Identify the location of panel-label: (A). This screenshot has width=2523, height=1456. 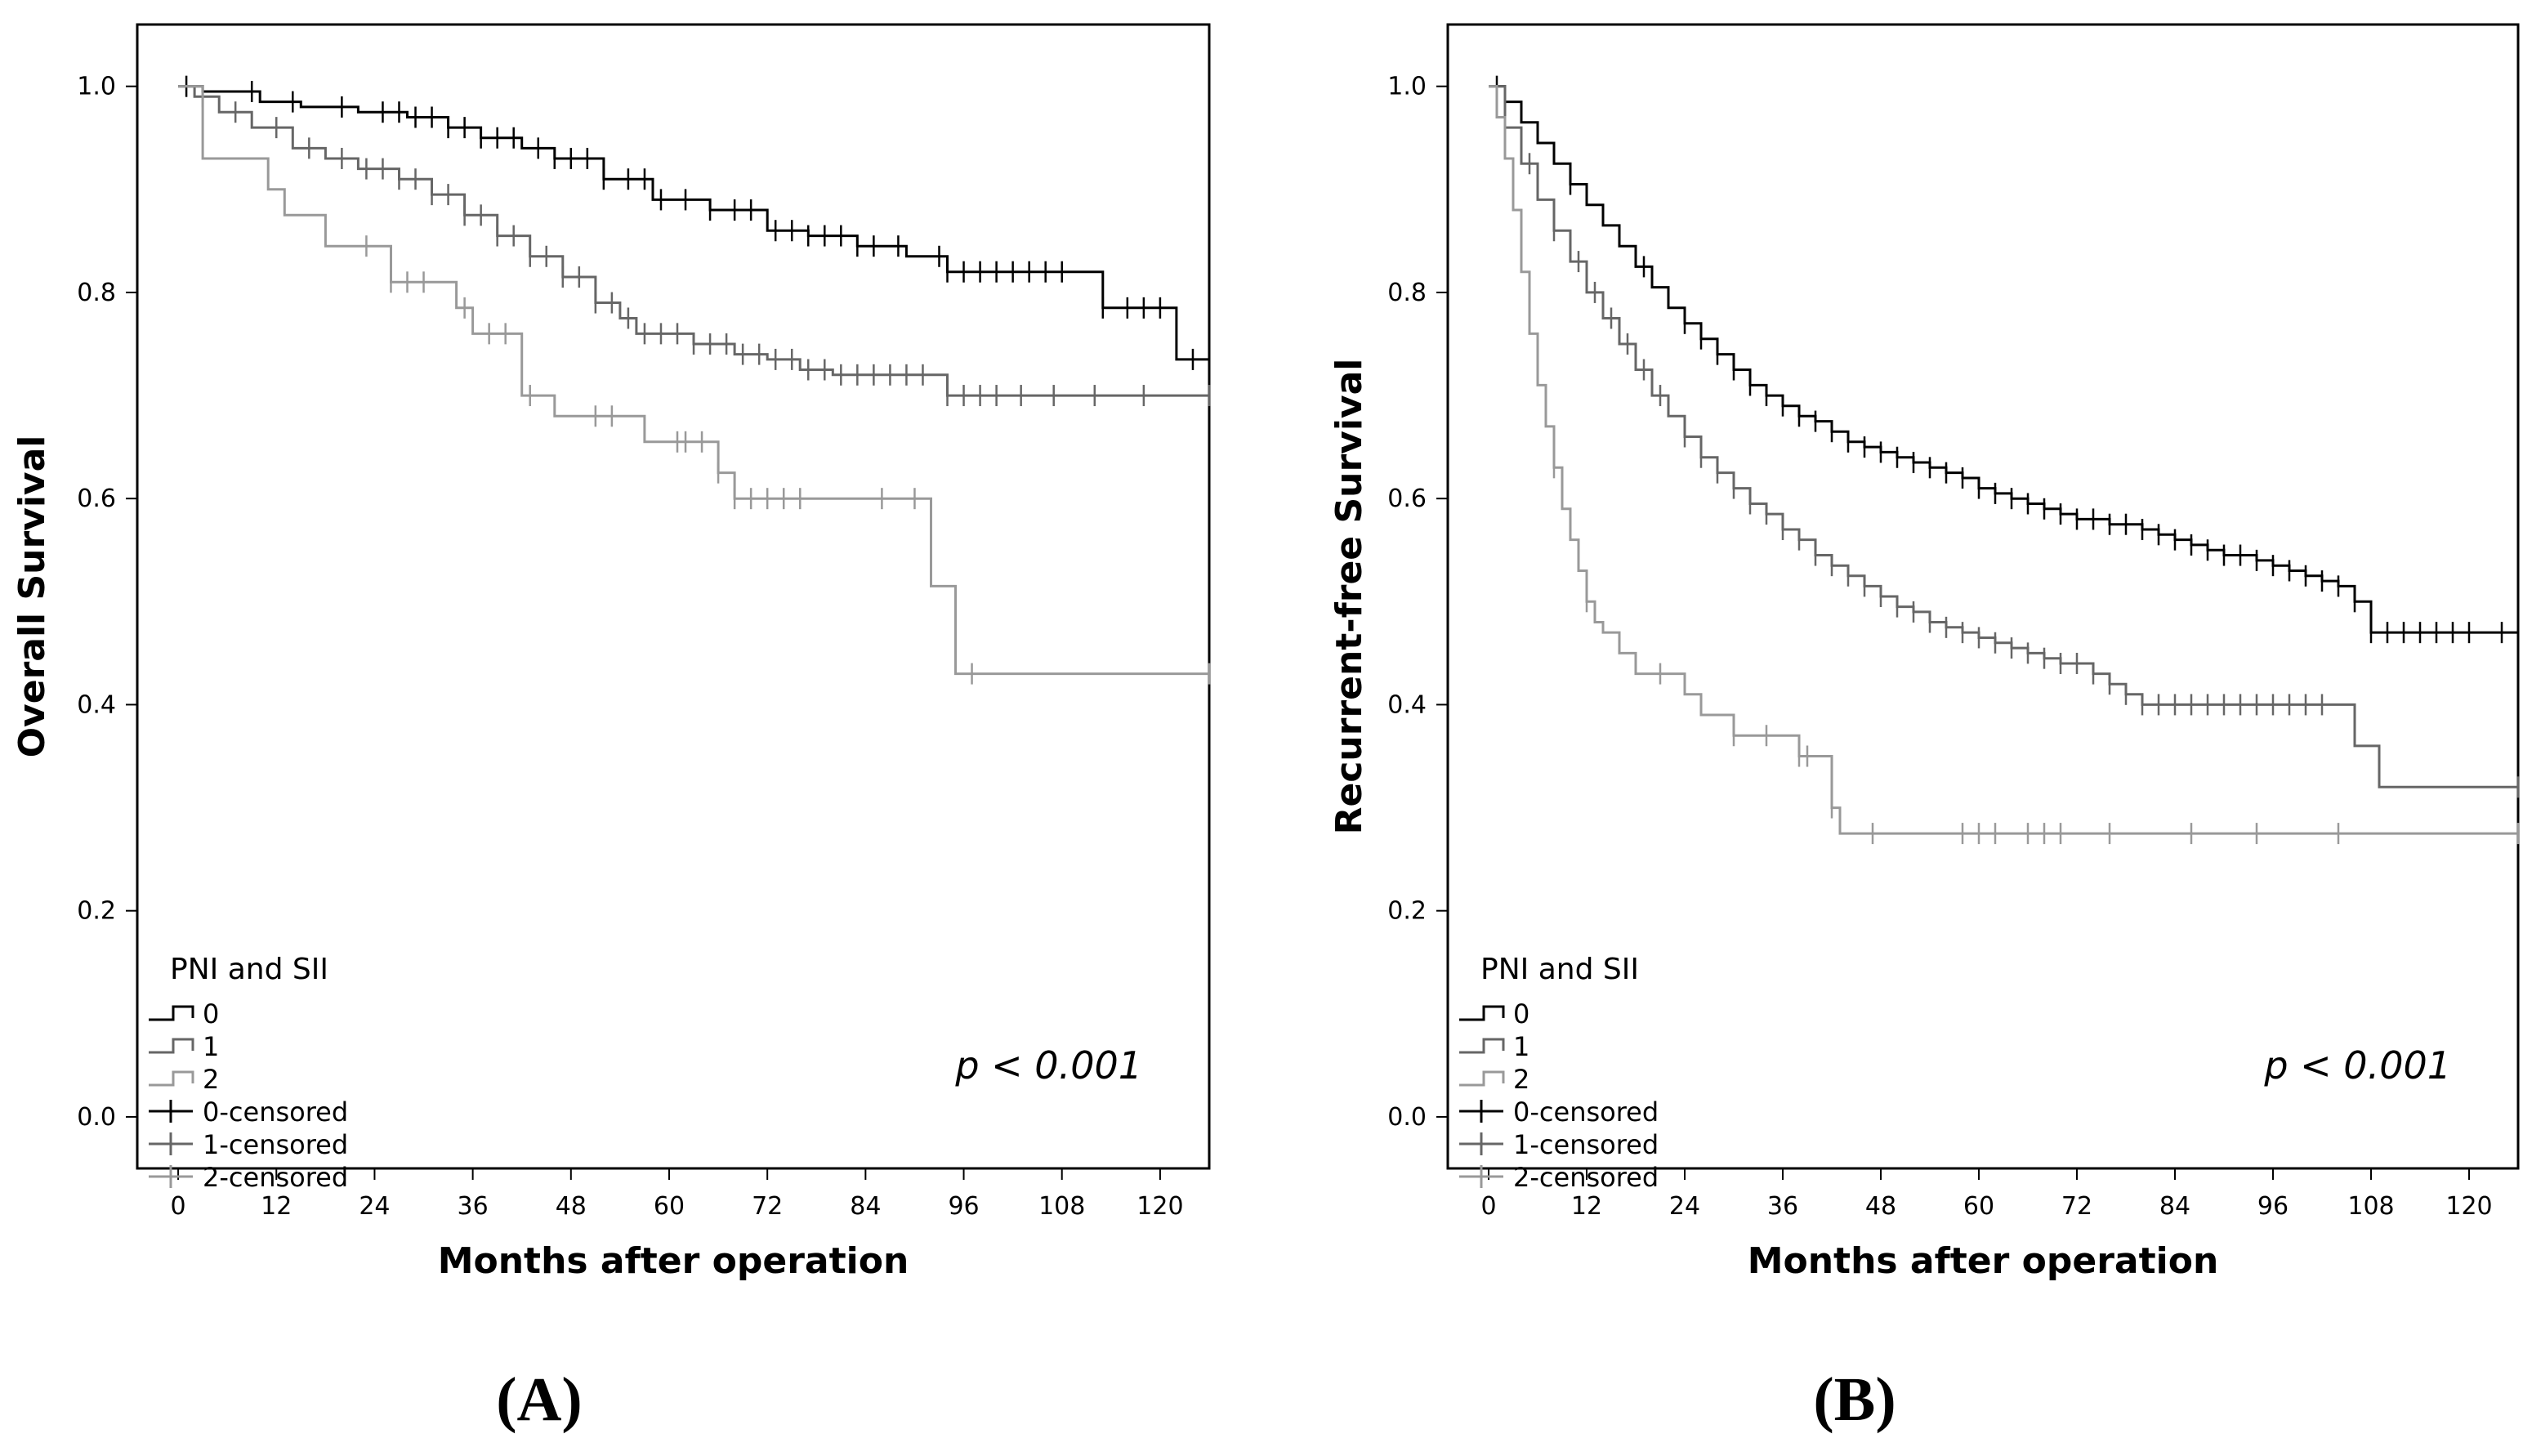
(539, 1399).